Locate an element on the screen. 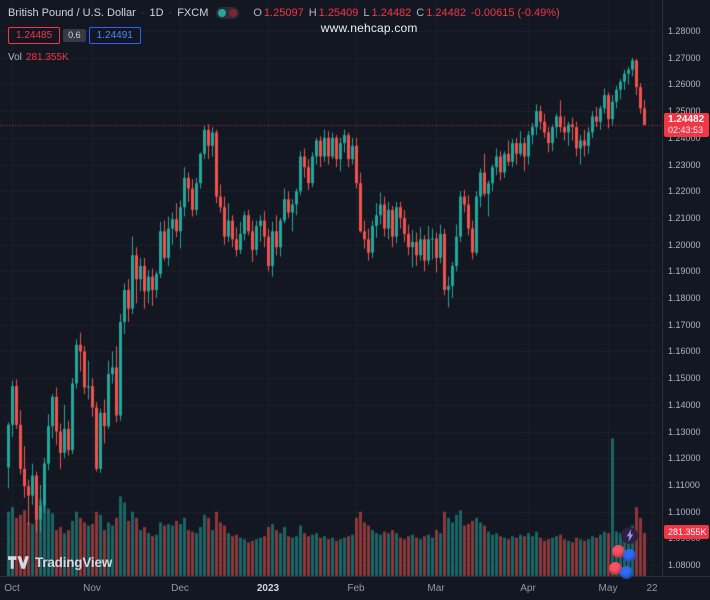  price-axis-label: 1.20000 is located at coordinates (684, 244).